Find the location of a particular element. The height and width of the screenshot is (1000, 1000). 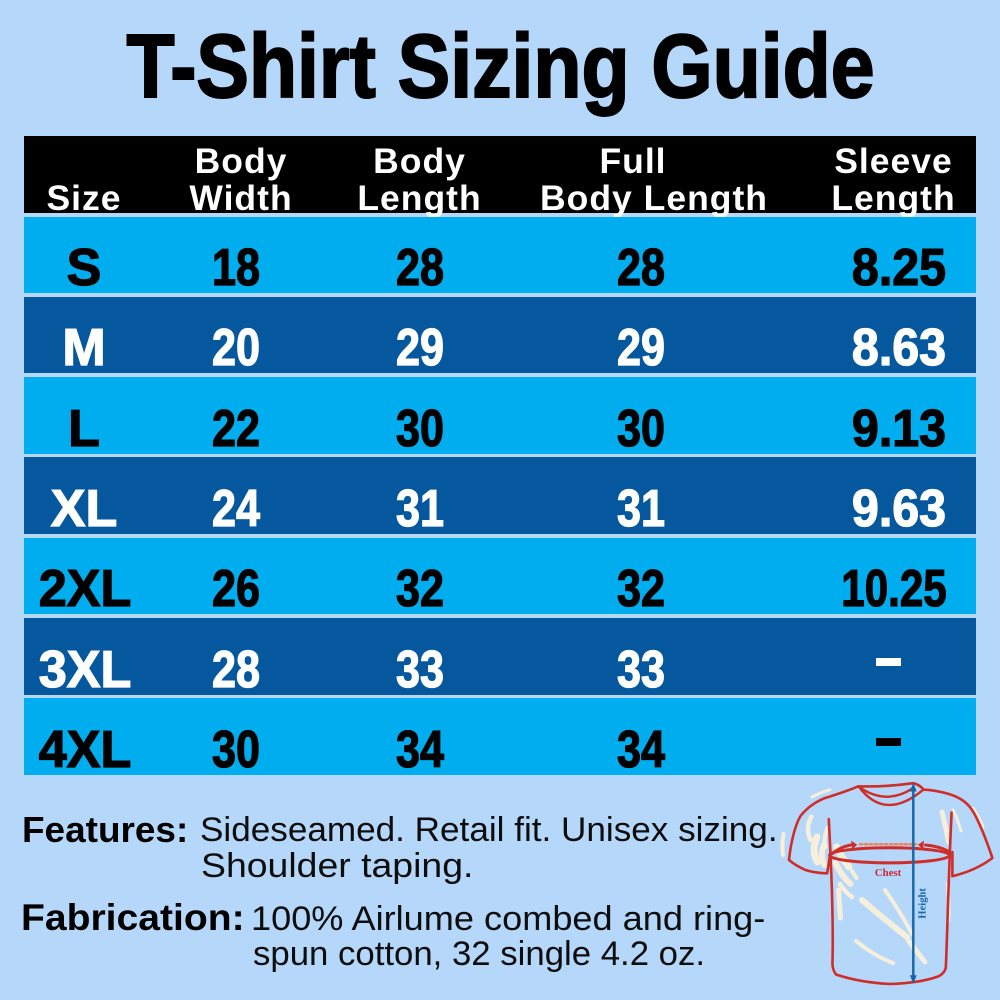

svg-text: Height is located at coordinates (923, 903).